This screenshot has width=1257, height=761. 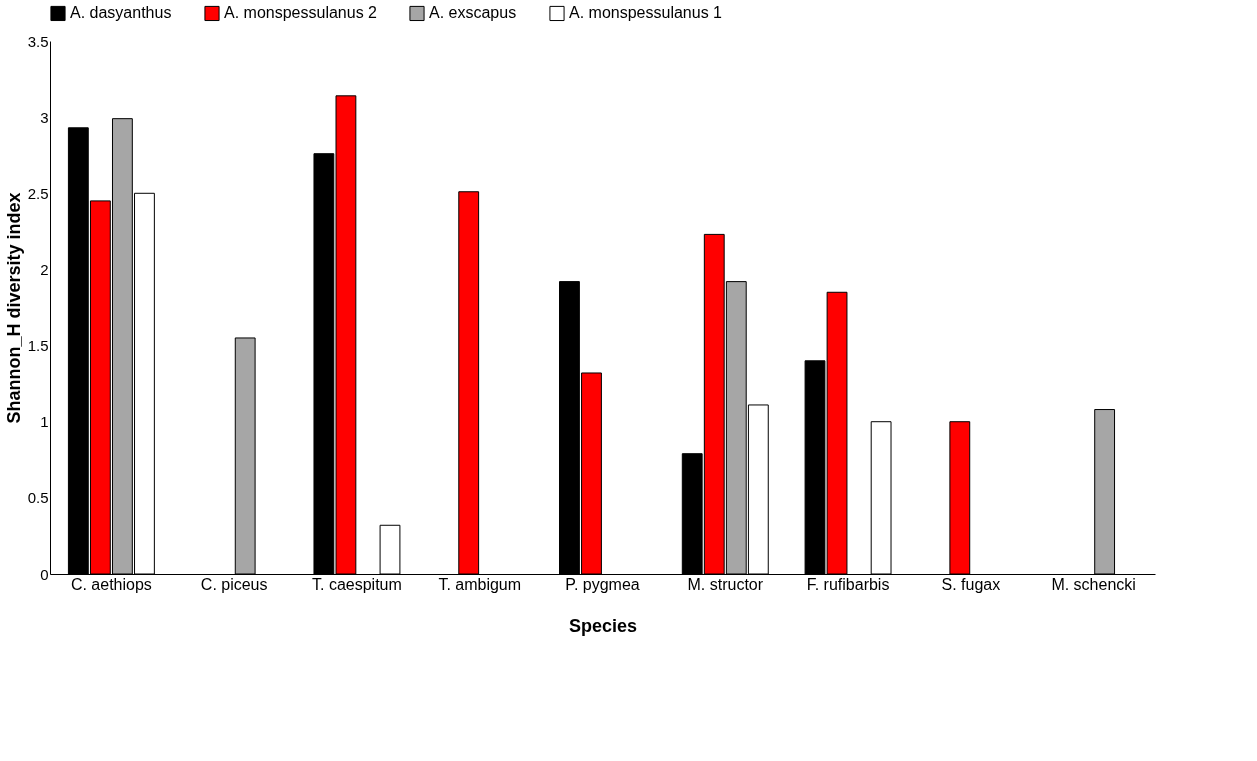 What do you see at coordinates (44, 574) in the screenshot?
I see `y-tick-label: 0` at bounding box center [44, 574].